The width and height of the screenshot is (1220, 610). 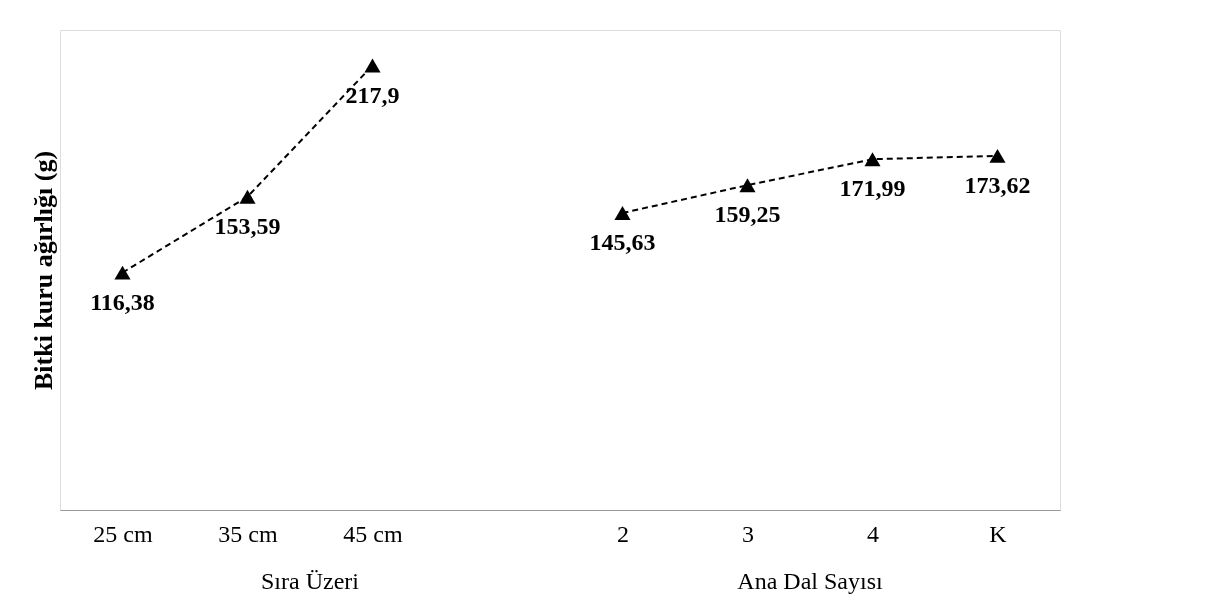 I want to click on data-label: 116,38, so click(x=122, y=301).